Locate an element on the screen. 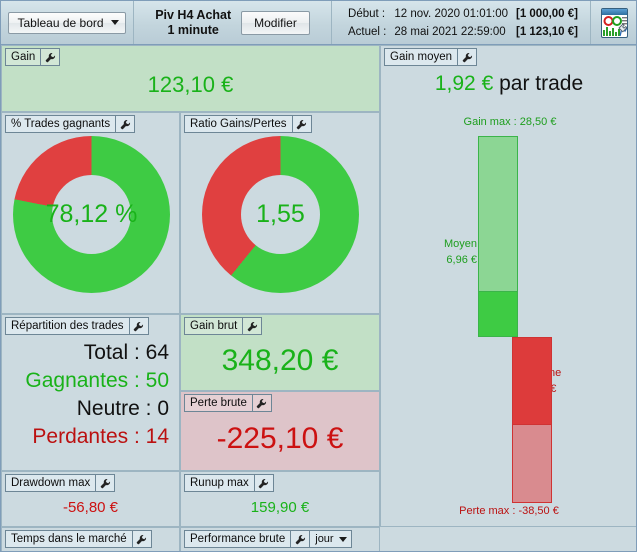  app-icon-cell is located at coordinates (613, 22).